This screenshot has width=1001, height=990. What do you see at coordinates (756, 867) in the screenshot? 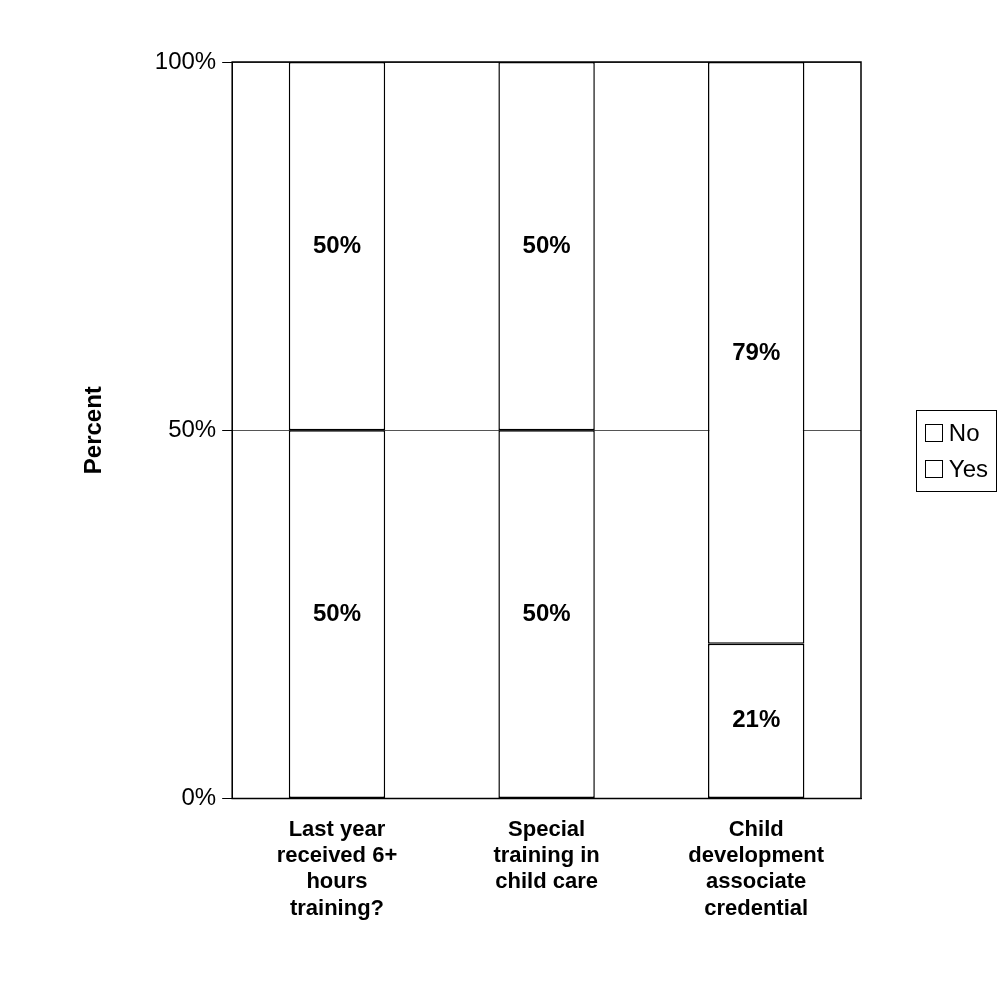
I see `x-tick-label: Child development associate credential` at bounding box center [756, 867].